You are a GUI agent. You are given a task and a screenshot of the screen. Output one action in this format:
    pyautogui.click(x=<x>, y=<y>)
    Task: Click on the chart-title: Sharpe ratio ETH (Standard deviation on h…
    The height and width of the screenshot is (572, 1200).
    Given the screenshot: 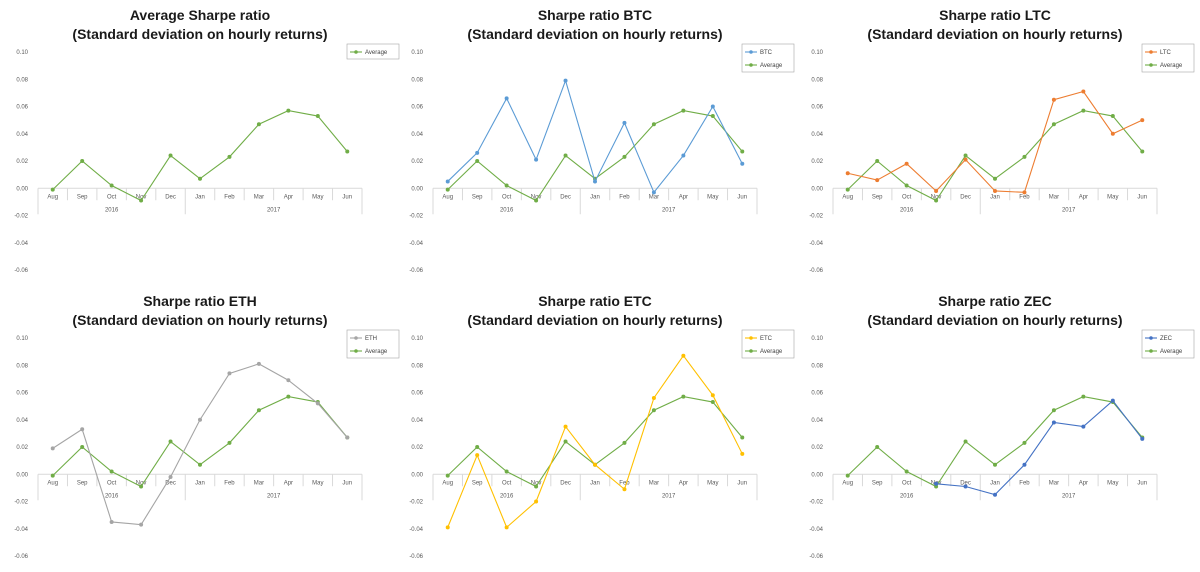 What is the action you would take?
    pyautogui.click(x=200, y=311)
    